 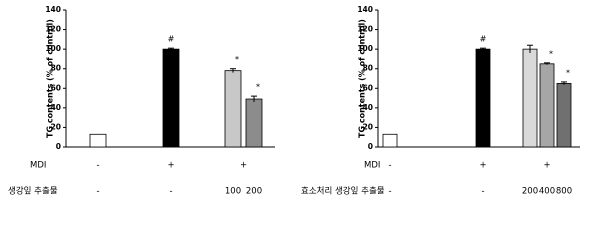 What do you see at coordinates (343, 191) in the screenshot?
I see `row-label: 효소처리 생강잎 추출물` at bounding box center [343, 191].